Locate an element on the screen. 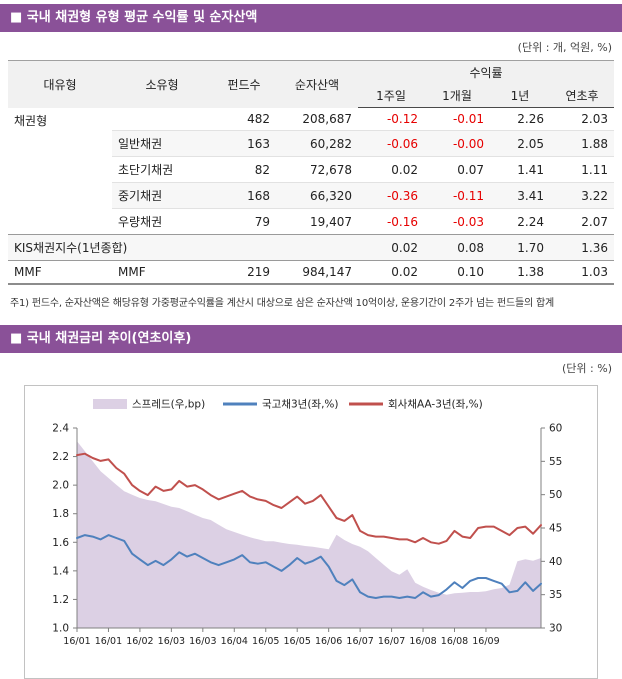  table-cell-1year: 3.41 is located at coordinates (520, 195).